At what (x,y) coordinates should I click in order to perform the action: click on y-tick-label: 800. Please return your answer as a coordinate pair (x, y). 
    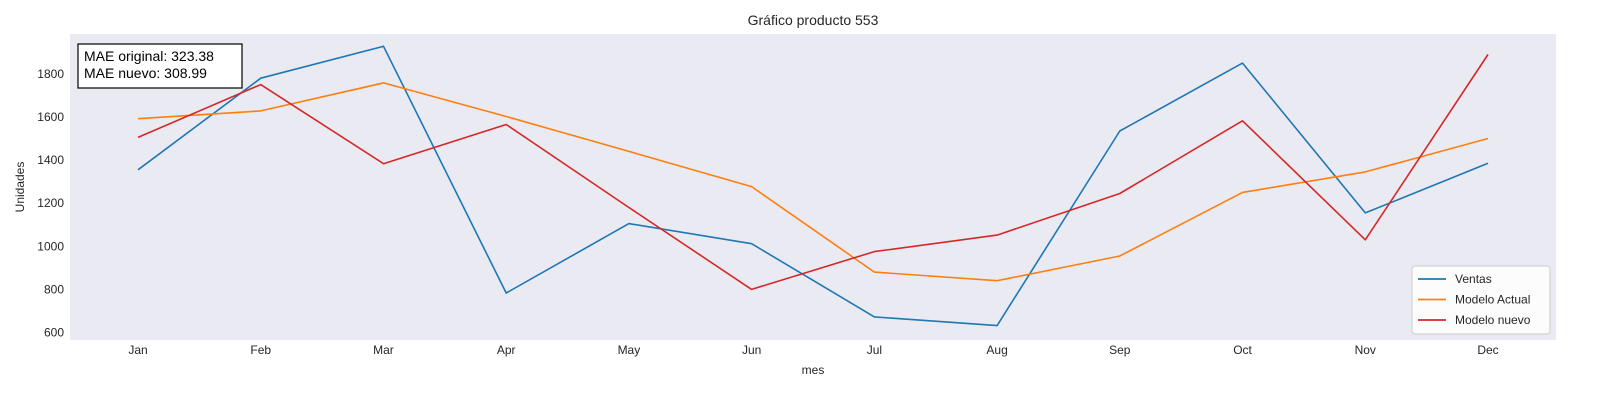
    Looking at the image, I should click on (54, 289).